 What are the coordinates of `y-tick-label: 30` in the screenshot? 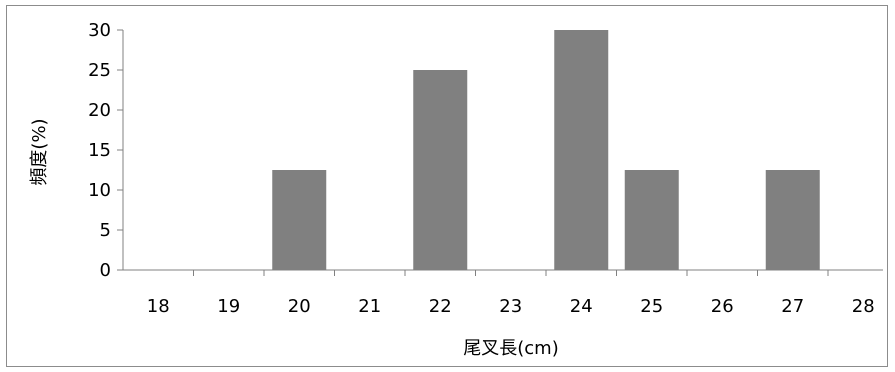 It's located at (99, 30).